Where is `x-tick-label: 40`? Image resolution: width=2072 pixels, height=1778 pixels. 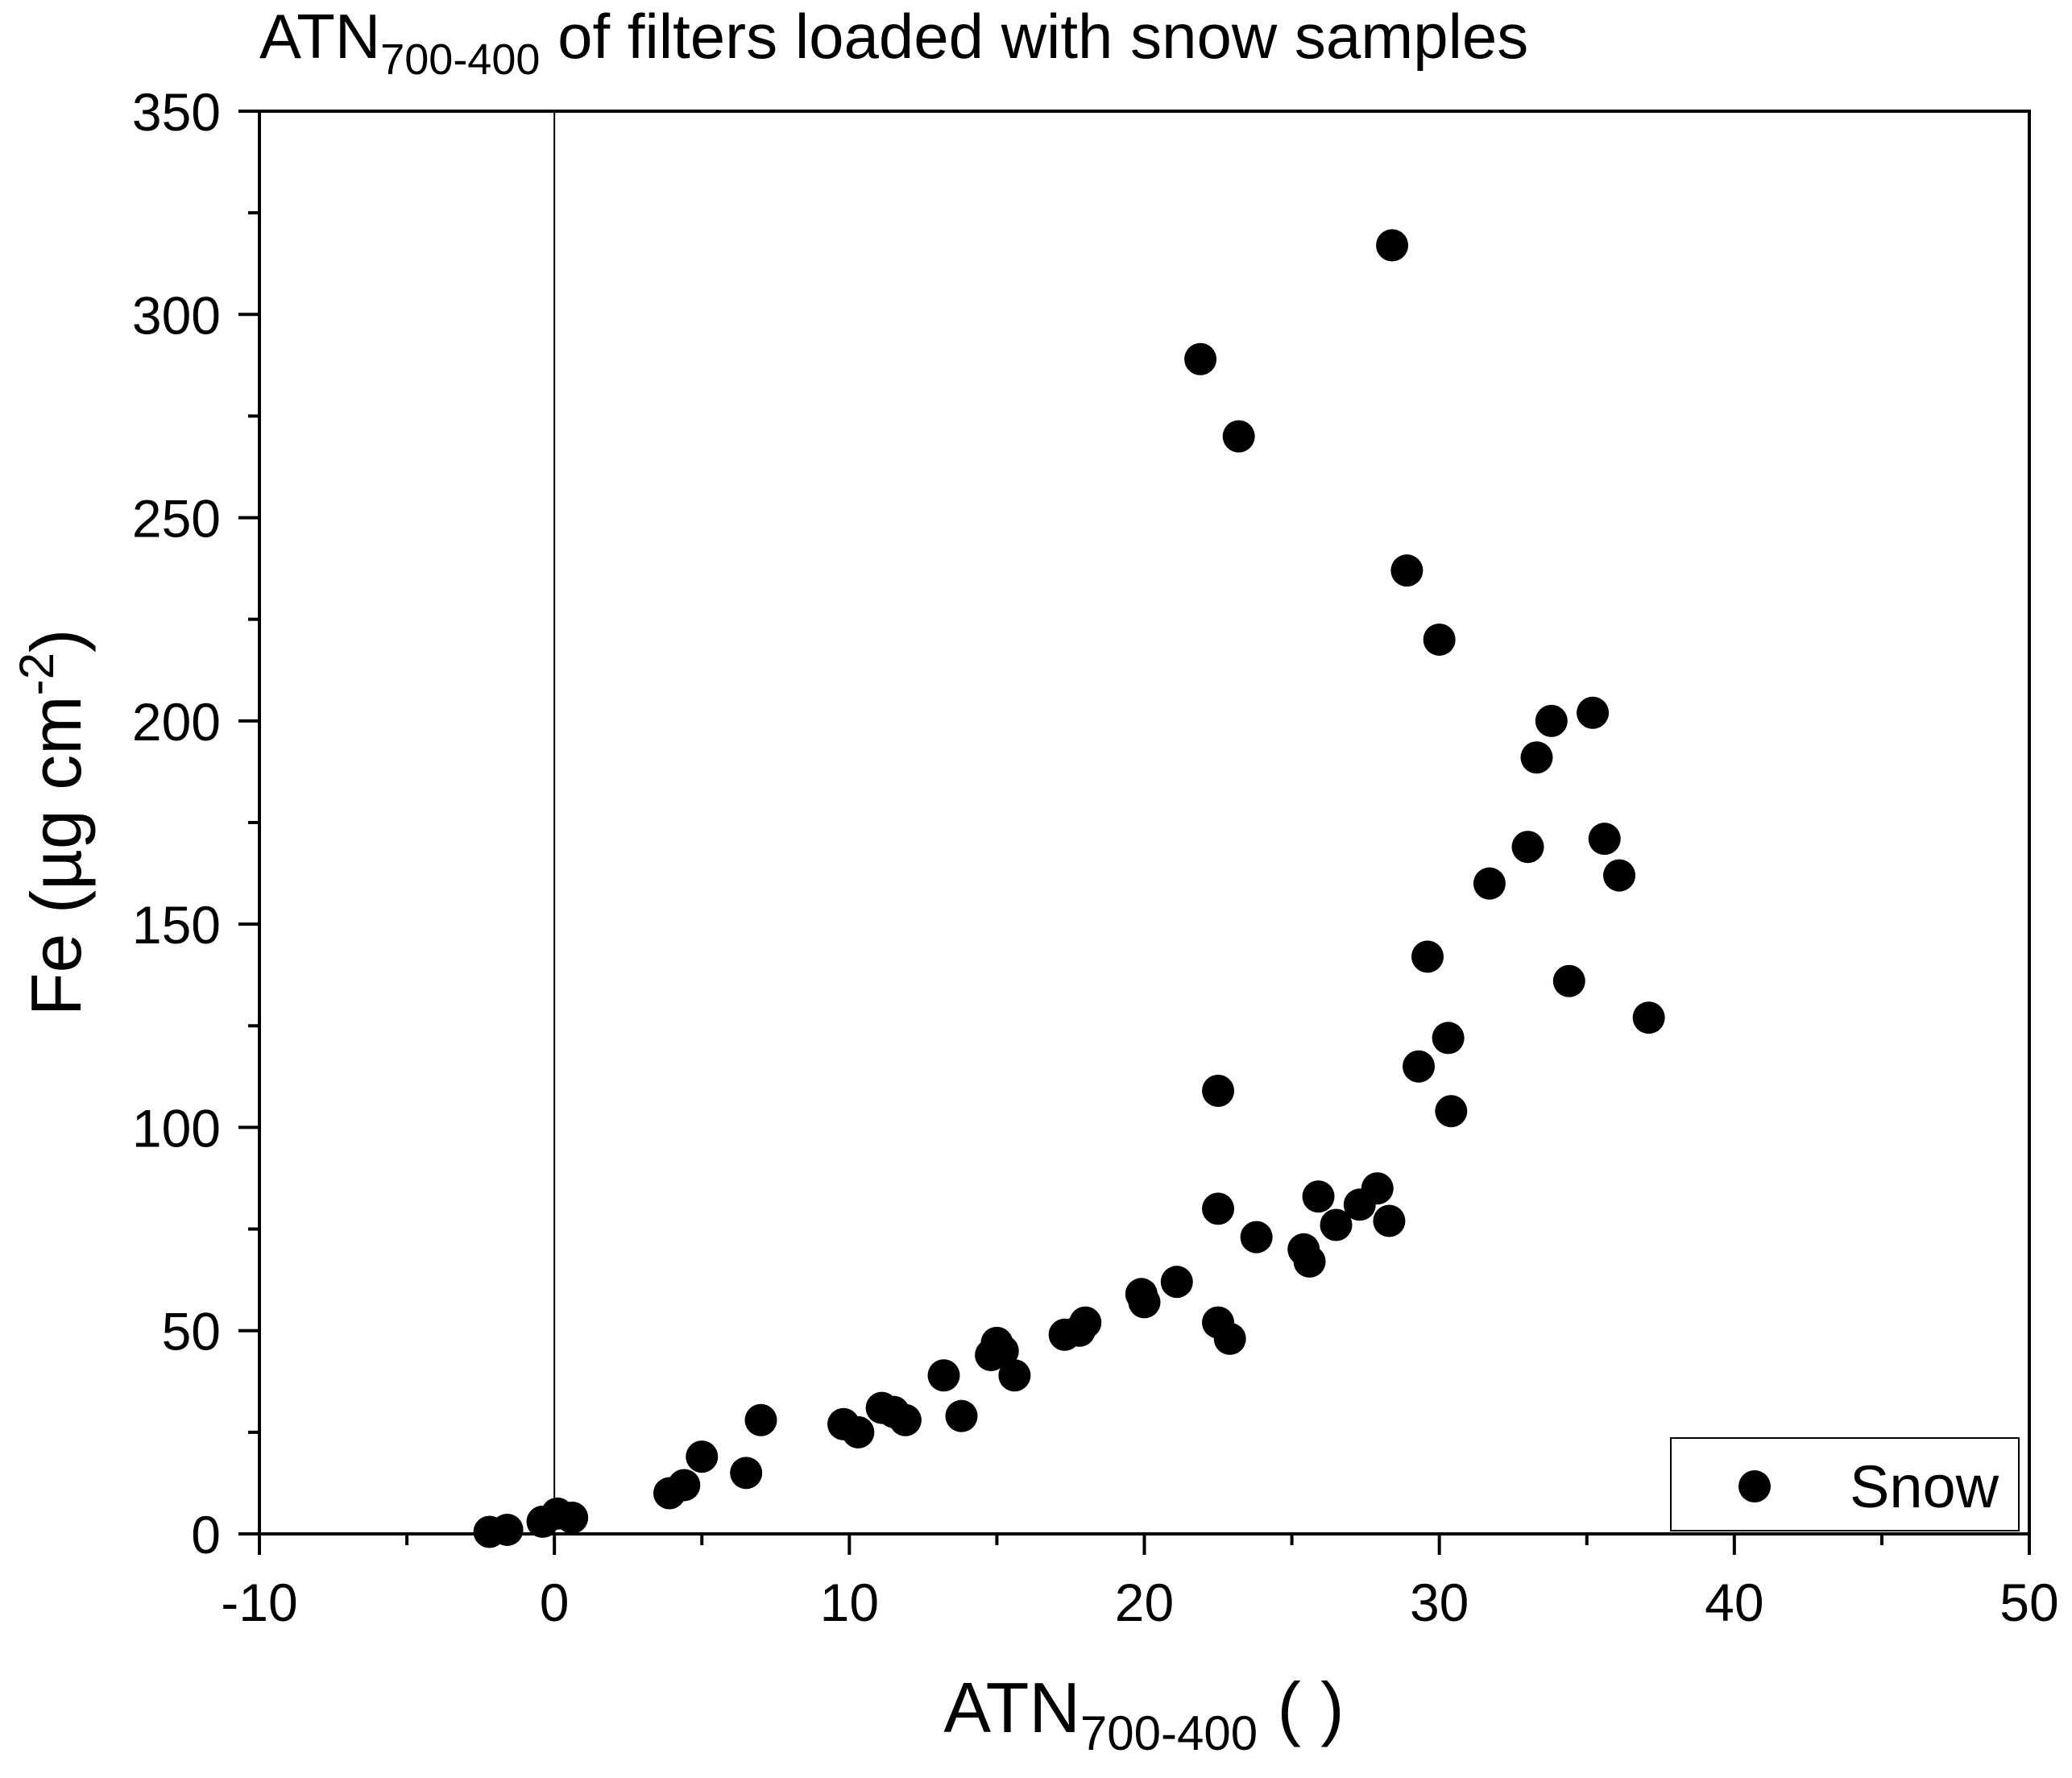
x-tick-label: 40 is located at coordinates (1734, 1602).